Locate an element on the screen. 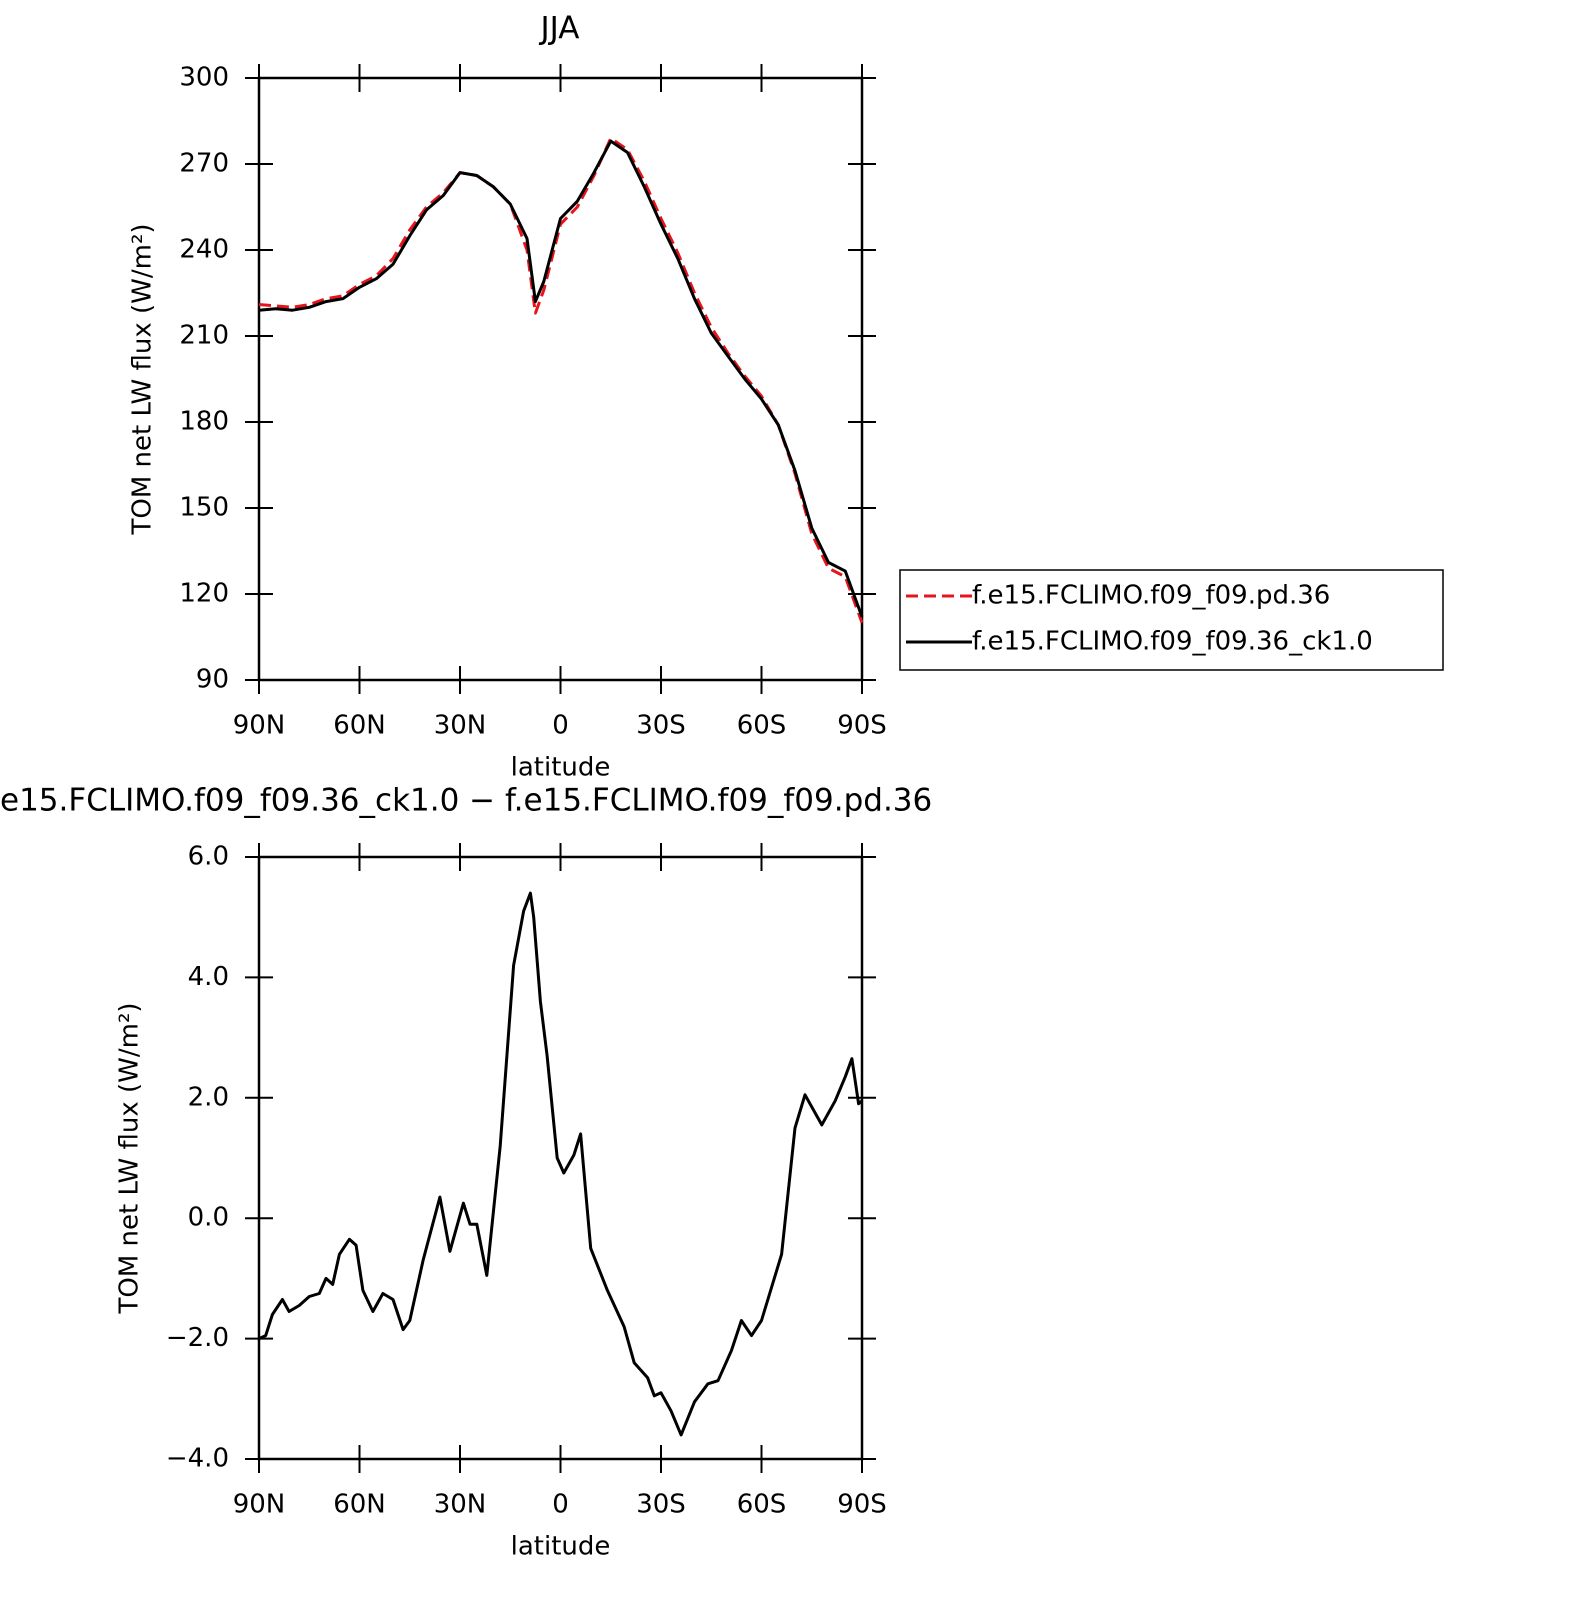 This screenshot has width=1583, height=1602. legend-label: f.e15.FCLIMO.f09_f09.36_ck1.0 is located at coordinates (1172, 642).